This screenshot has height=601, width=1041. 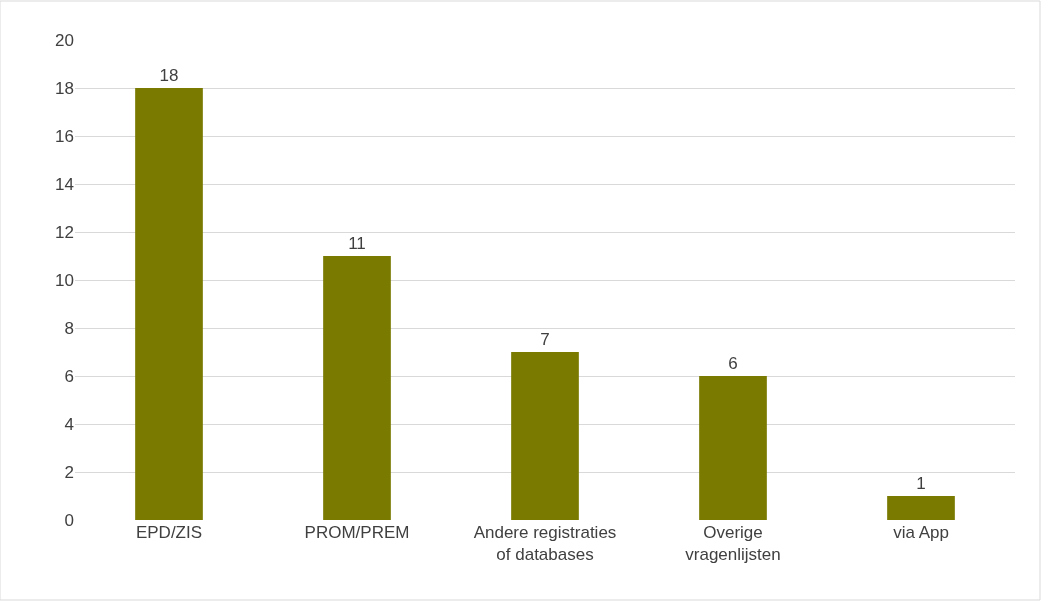 What do you see at coordinates (69, 472) in the screenshot?
I see `y-tick-label: 2` at bounding box center [69, 472].